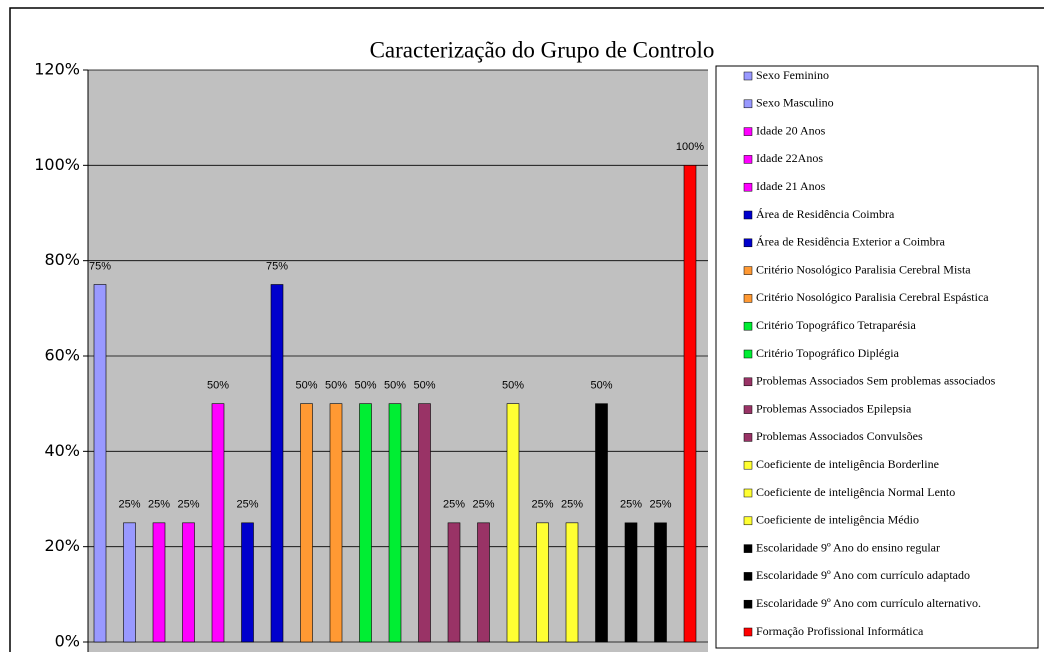 The image size is (1044, 652). I want to click on legend-label: Coeficiente de inteligência Borderline, so click(847, 464).